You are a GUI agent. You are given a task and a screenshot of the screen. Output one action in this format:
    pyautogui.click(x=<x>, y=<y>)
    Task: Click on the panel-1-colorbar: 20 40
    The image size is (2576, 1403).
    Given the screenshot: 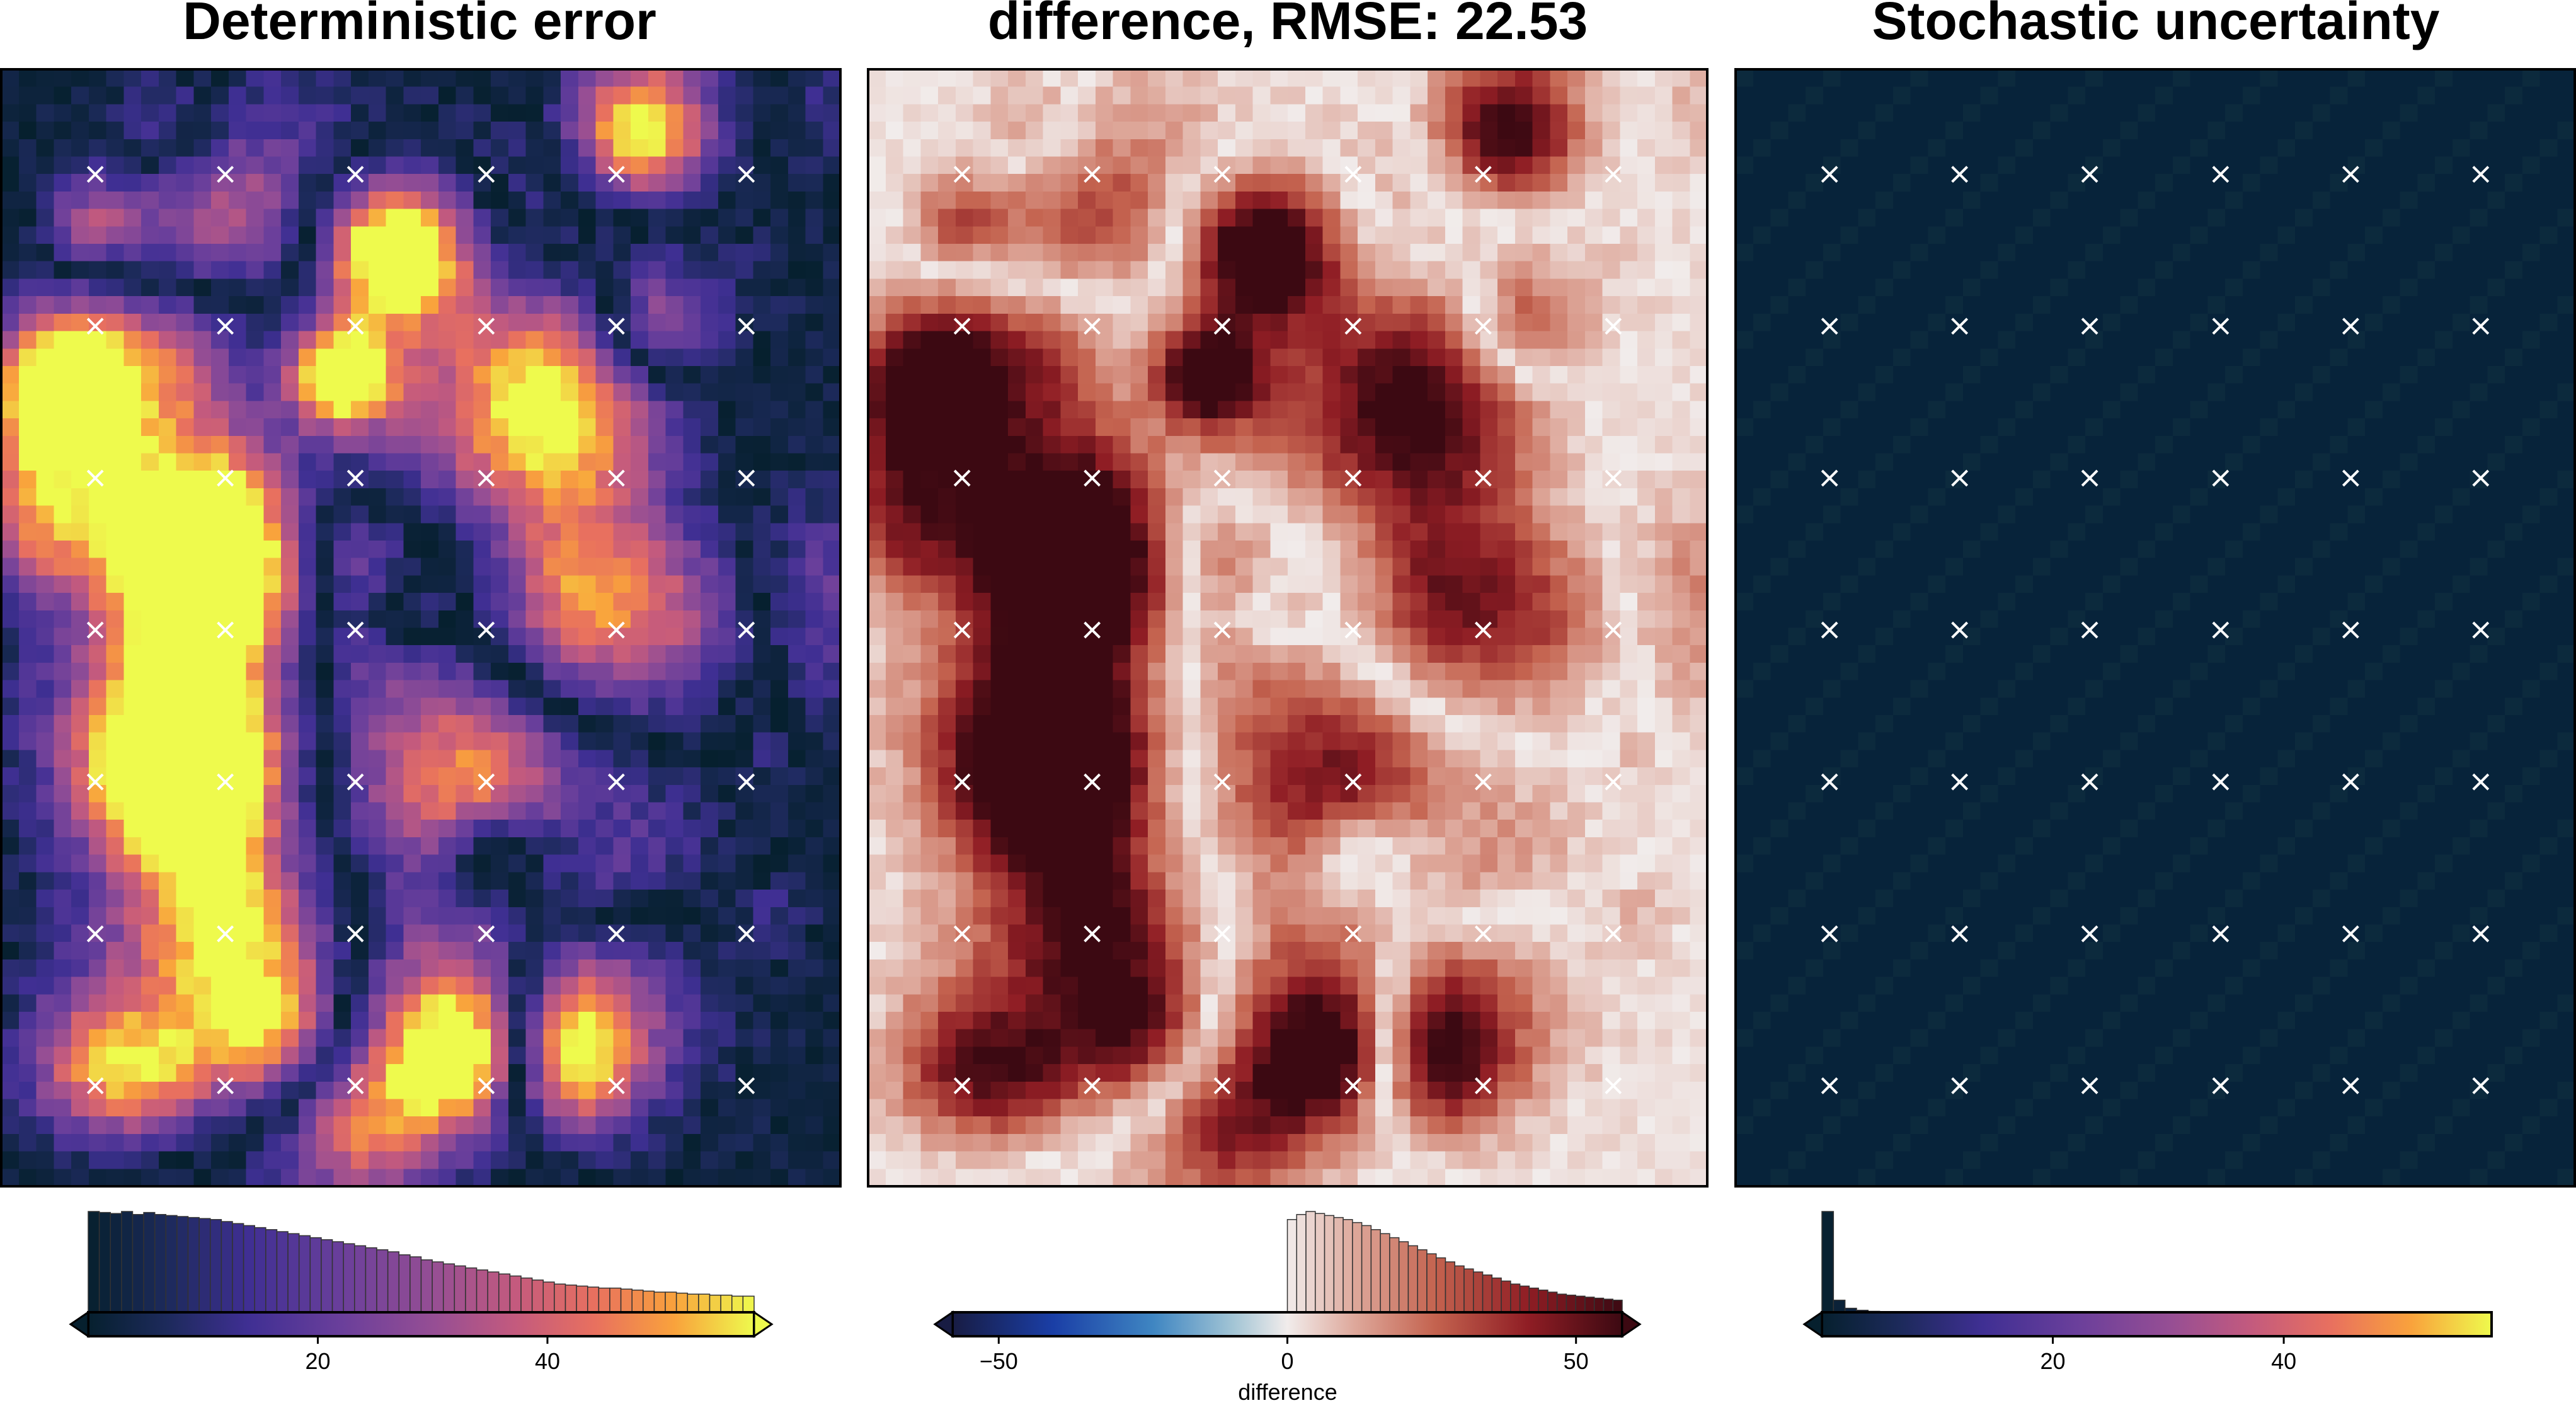 What is the action you would take?
    pyautogui.click(x=422, y=1292)
    